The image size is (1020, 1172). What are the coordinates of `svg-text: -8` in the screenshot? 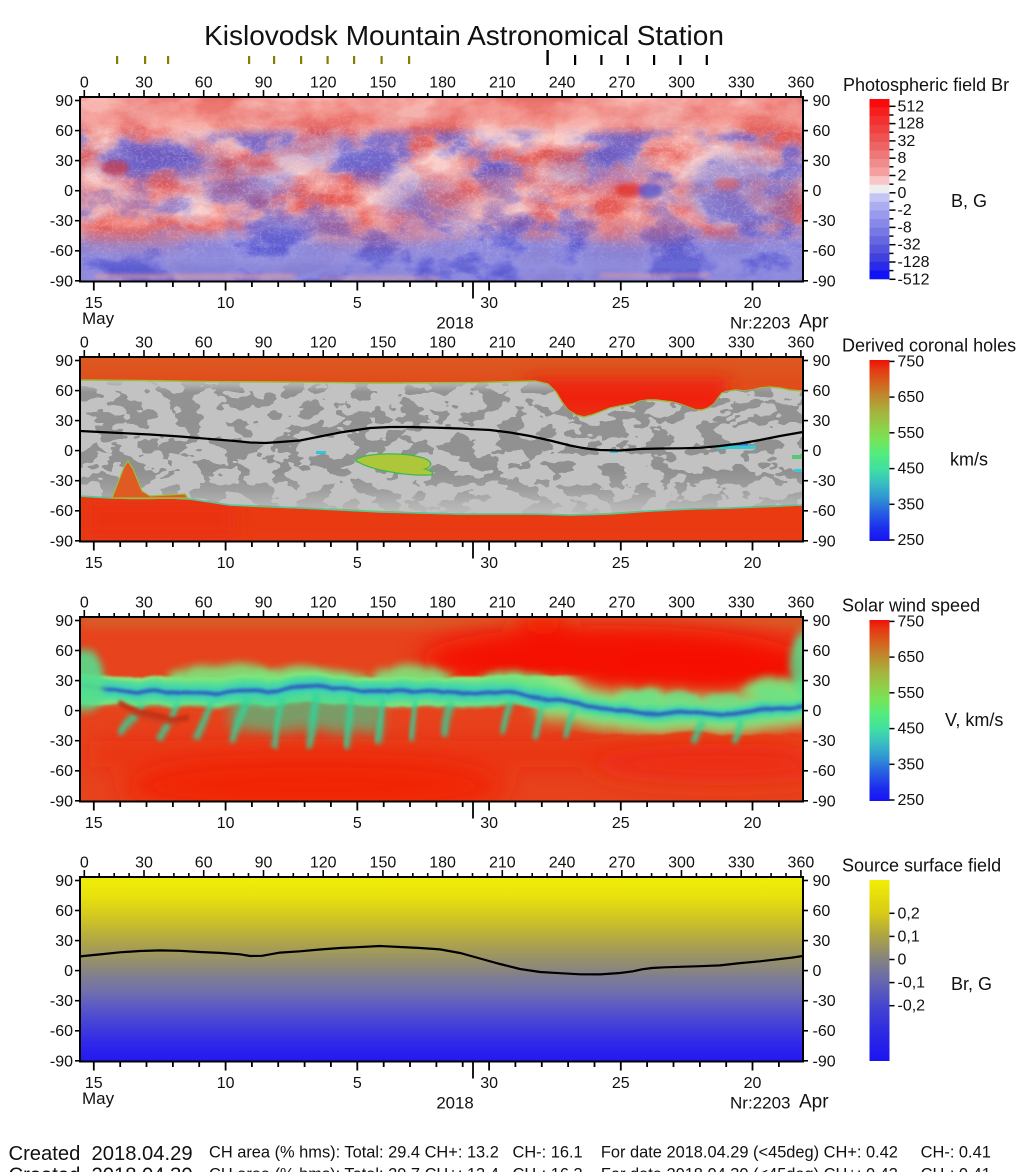 It's located at (905, 227).